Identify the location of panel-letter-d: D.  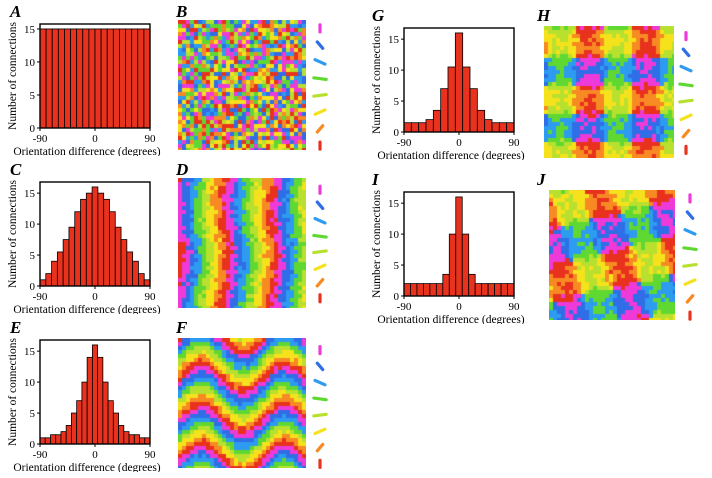
(182, 169).